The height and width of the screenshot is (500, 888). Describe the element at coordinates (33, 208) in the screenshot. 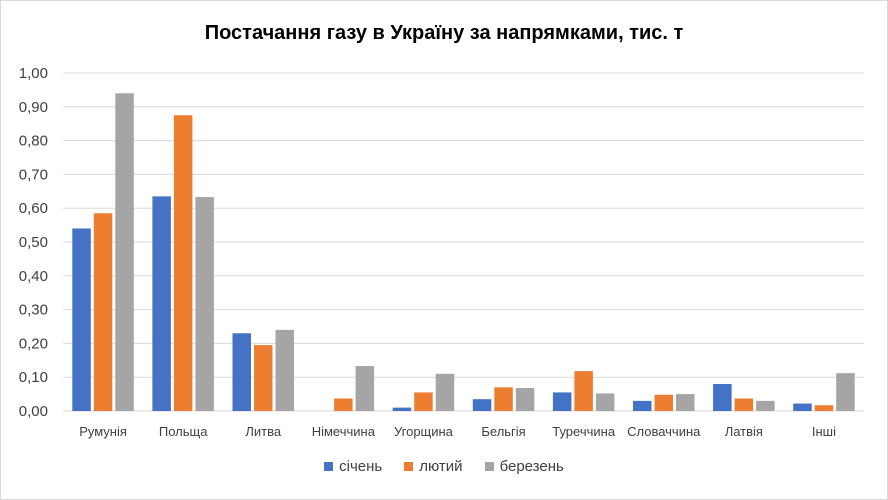

I see `y-tick-label: 0,60` at that location.